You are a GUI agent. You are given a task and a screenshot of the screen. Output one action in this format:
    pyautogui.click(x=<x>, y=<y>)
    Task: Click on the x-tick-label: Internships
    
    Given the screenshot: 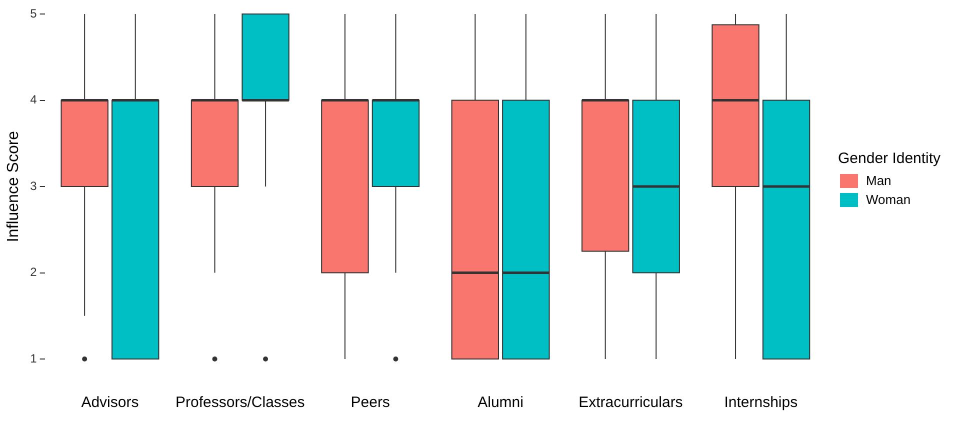 What is the action you would take?
    pyautogui.click(x=761, y=403)
    